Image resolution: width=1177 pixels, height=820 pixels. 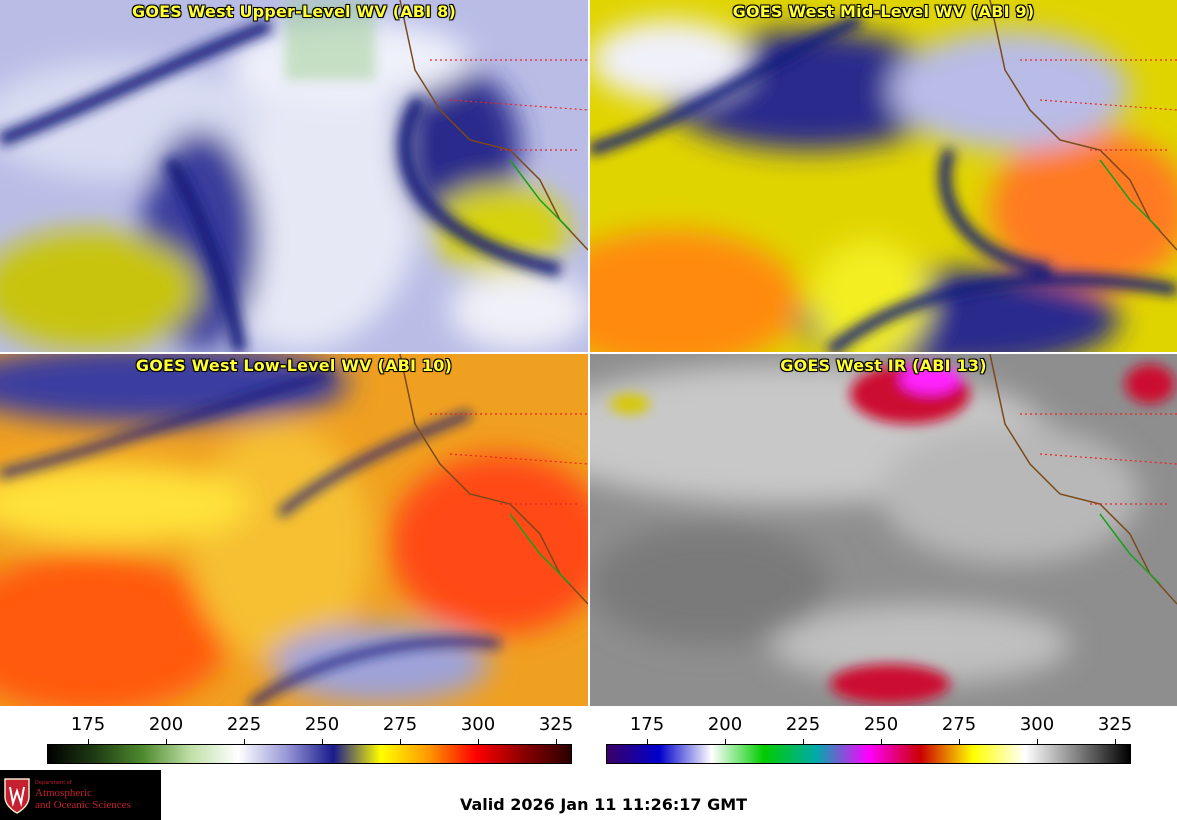 I want to click on crest-icon, so click(x=17, y=796).